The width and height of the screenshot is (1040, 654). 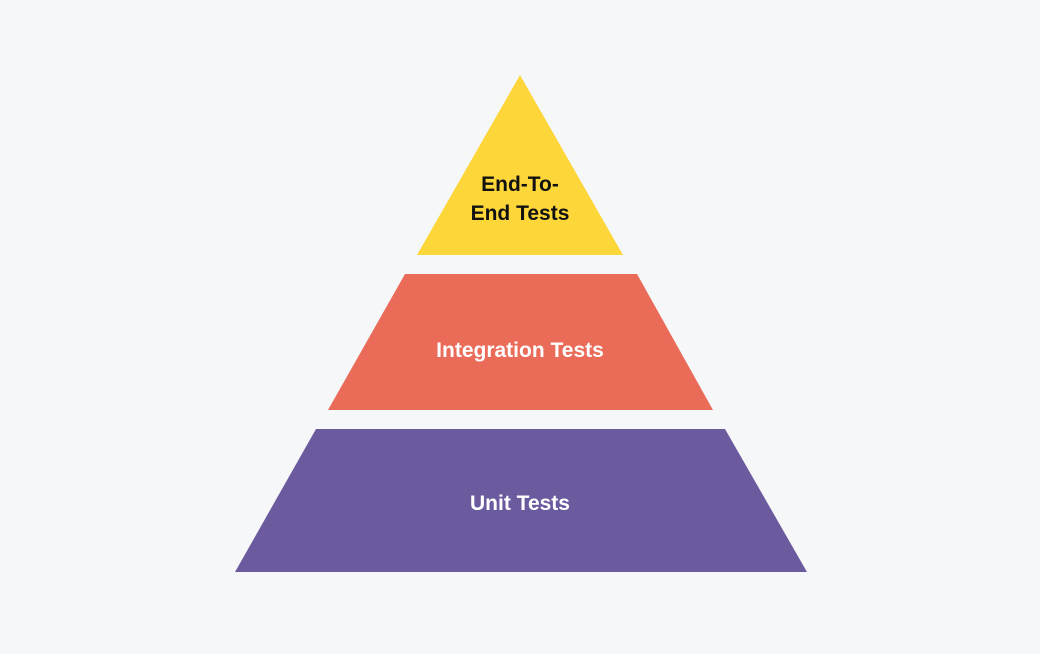 I want to click on integration-tests-tier, so click(x=520, y=342).